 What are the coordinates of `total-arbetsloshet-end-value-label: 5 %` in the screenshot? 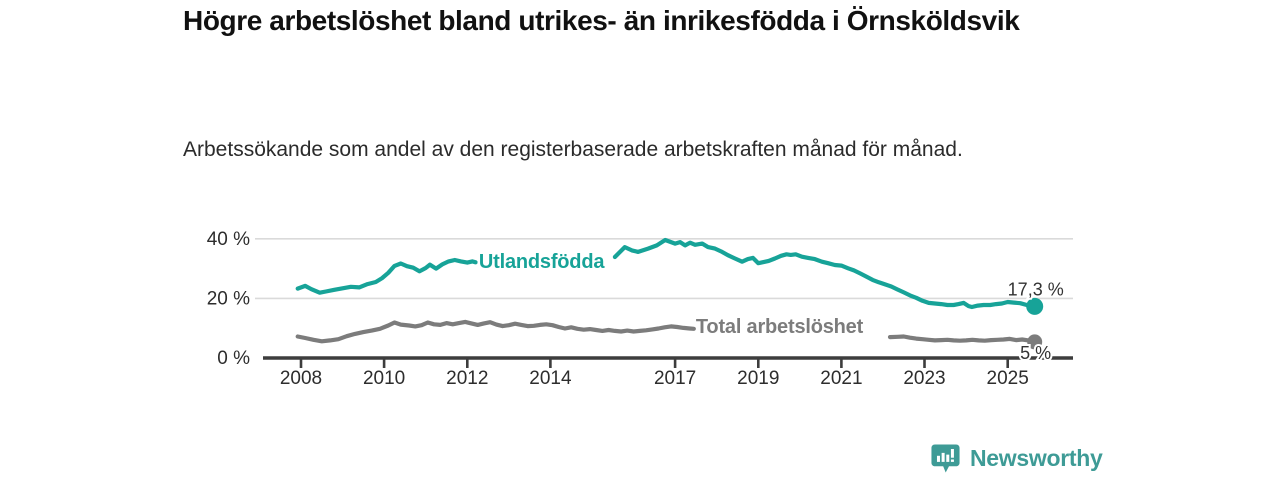 It's located at (1035, 353).